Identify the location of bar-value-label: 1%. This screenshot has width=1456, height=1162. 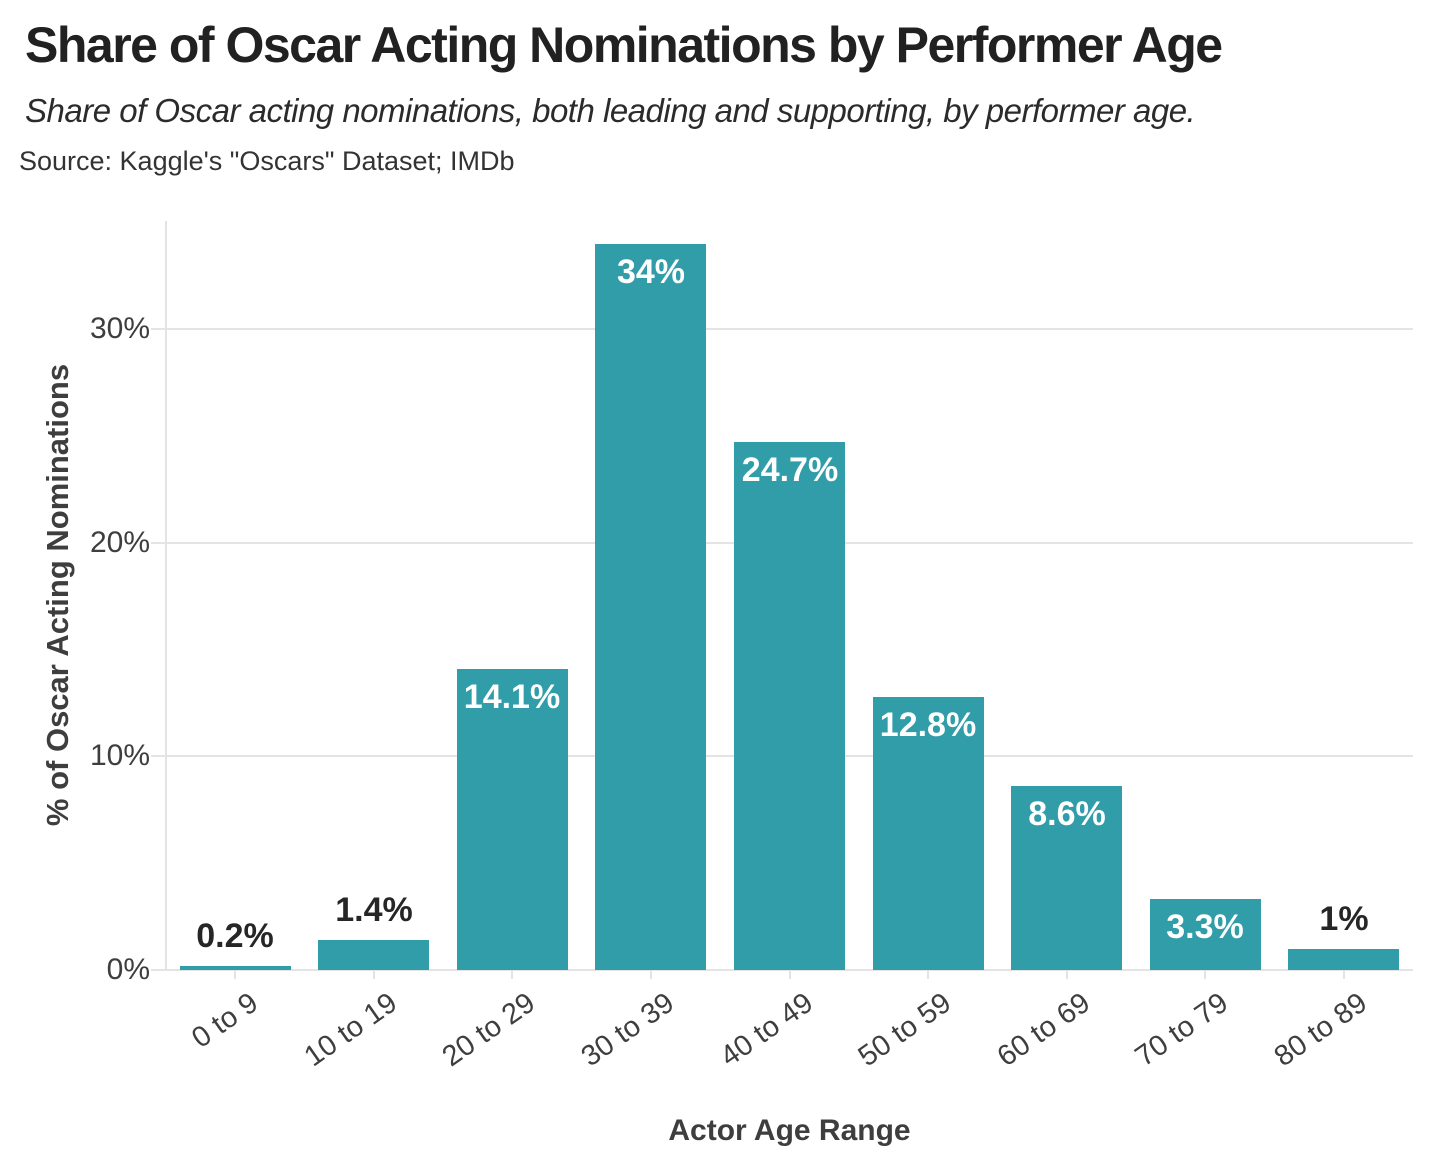
(1344, 919).